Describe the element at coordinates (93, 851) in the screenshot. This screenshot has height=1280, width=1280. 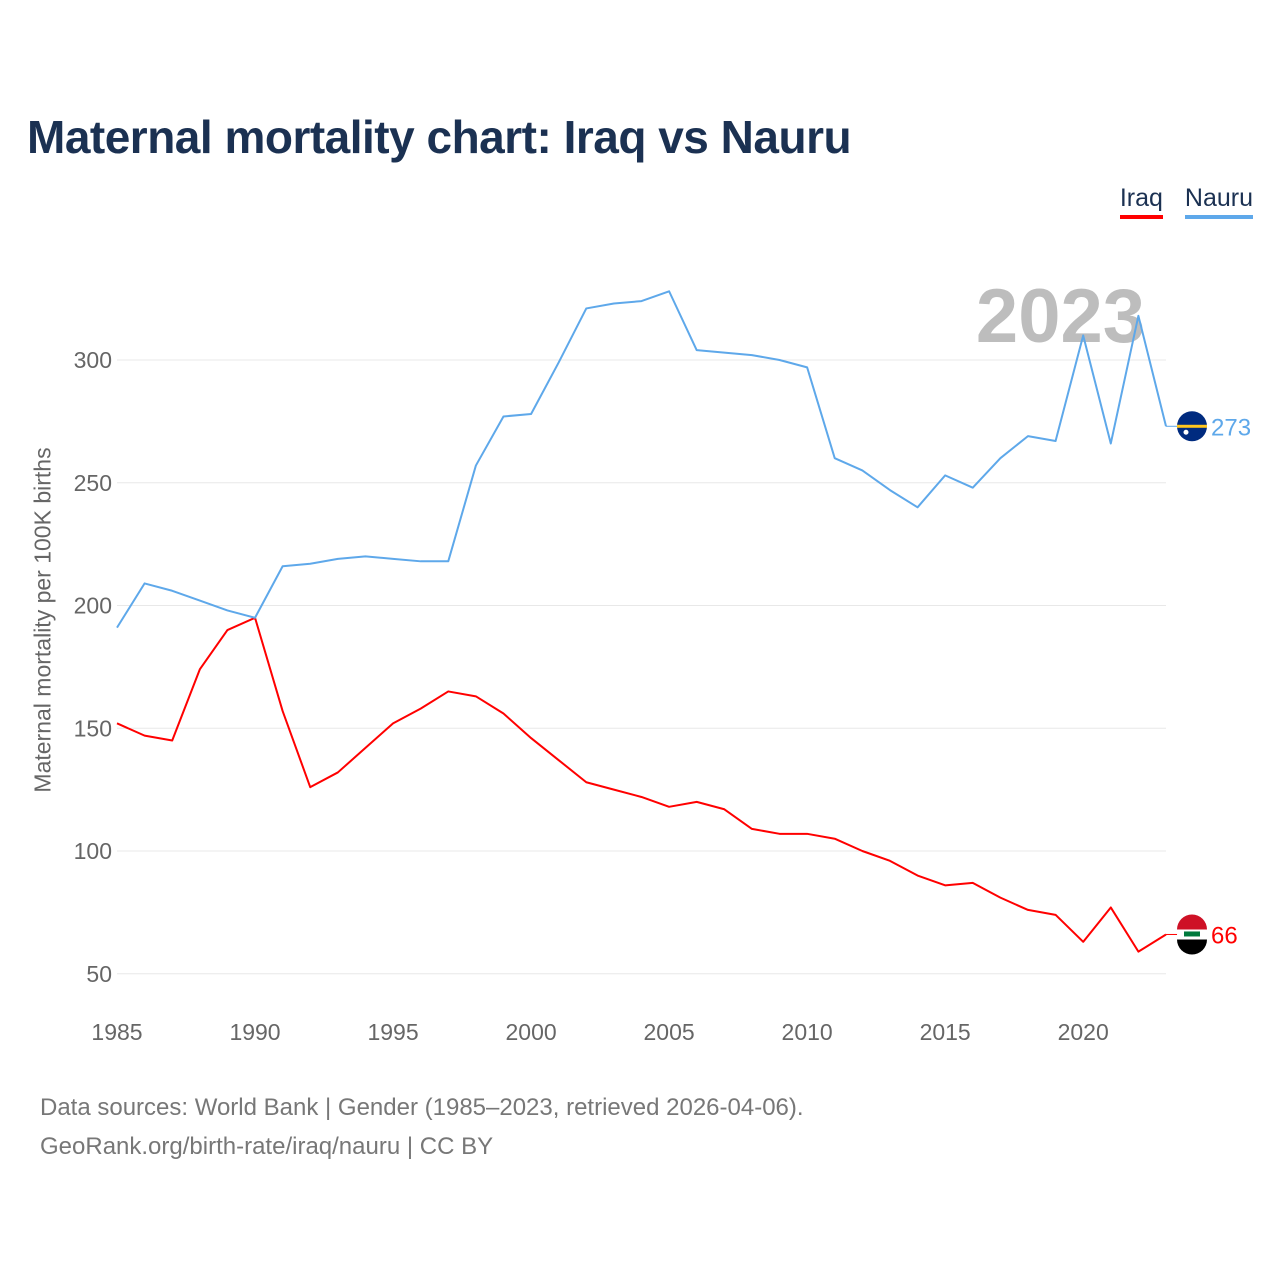
I see `y-tick-label: 100` at that location.